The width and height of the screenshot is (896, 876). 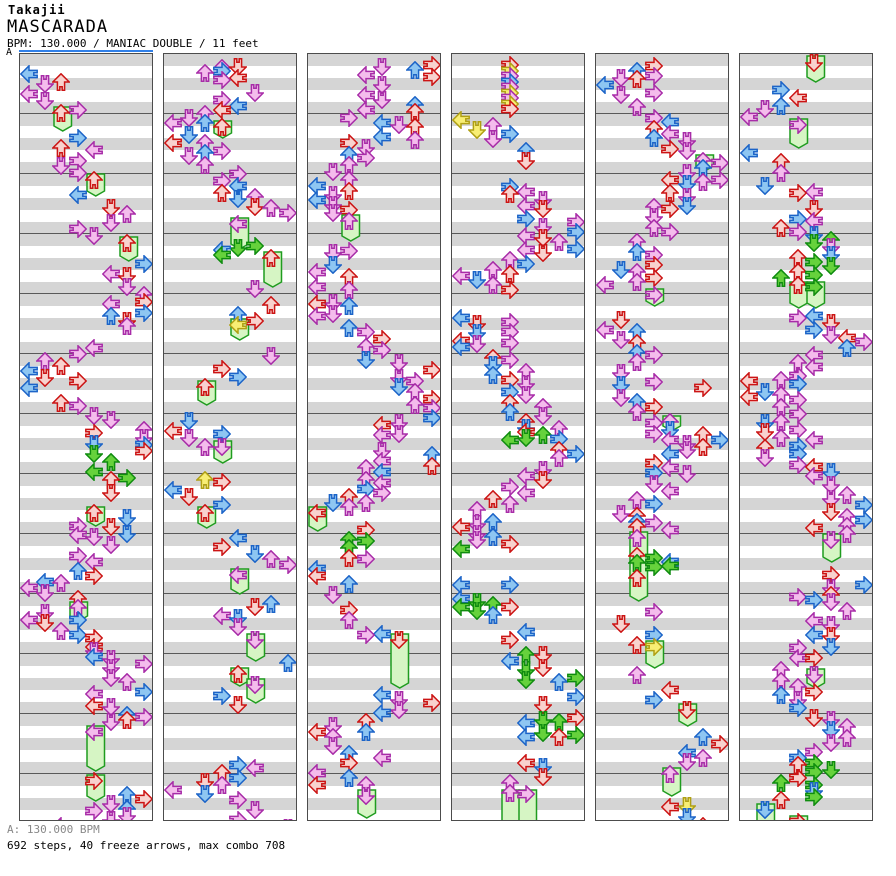 I want to click on bpm-difficulty-info: BPM: 130.000 / MANIAC DOUBLE / 11 feet, so click(x=133, y=43).